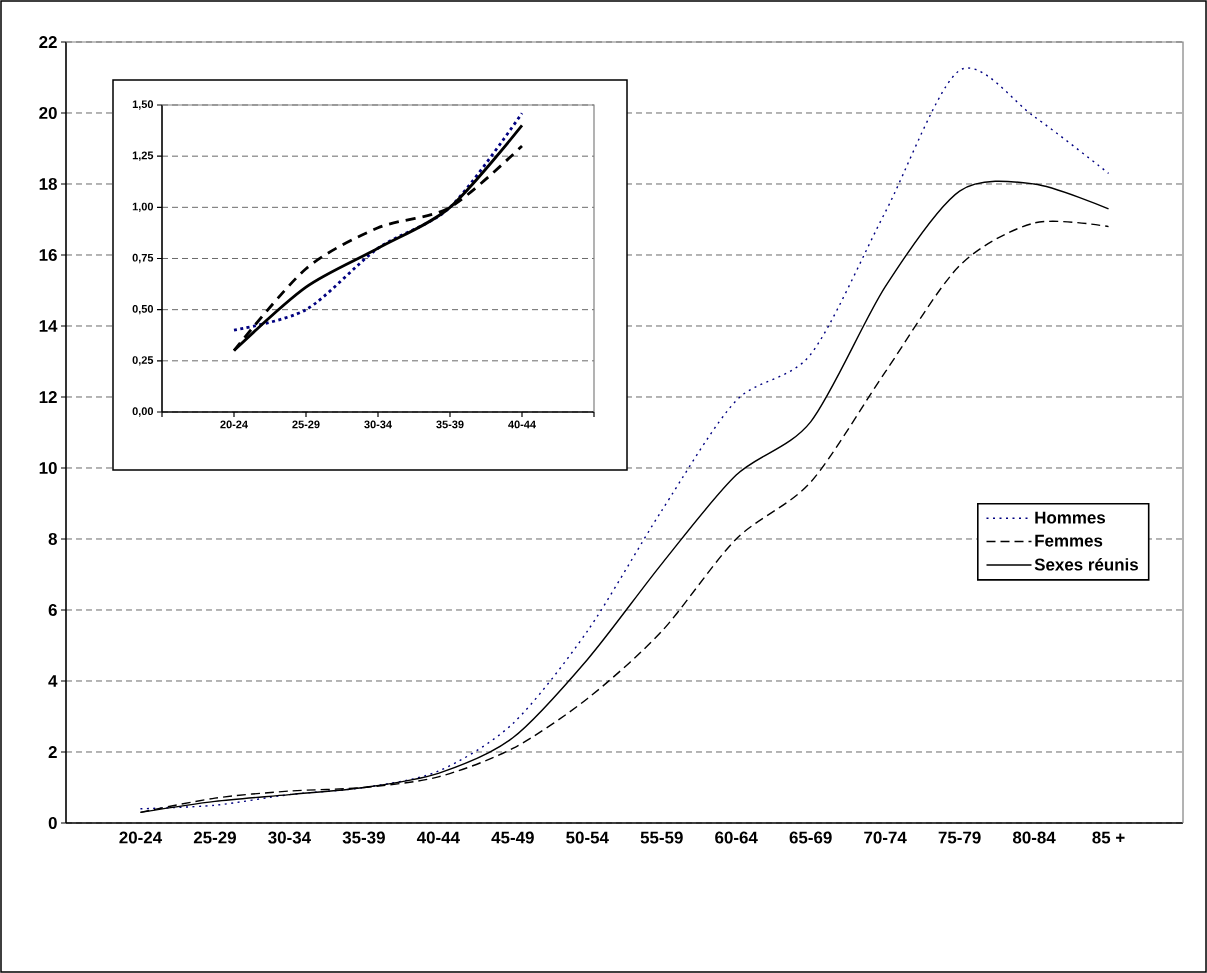  I want to click on y-tick-label: 0,25, so click(143, 361).